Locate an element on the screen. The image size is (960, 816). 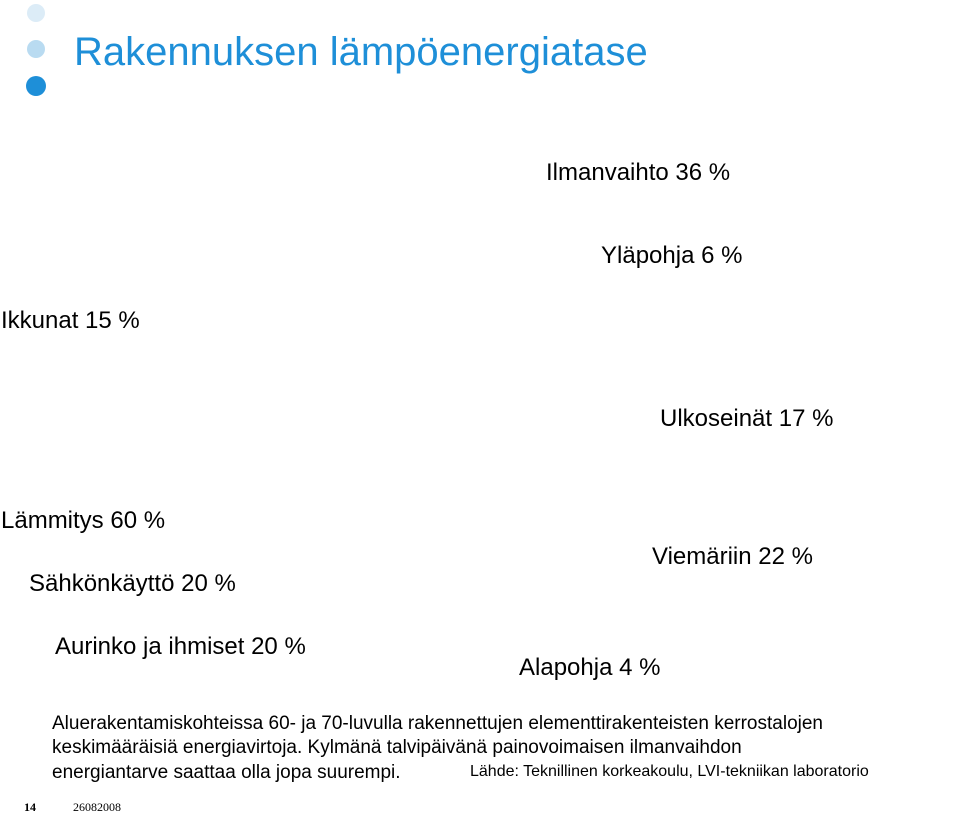
label-lammitys: Lämmitys 60 % is located at coordinates (83, 520).